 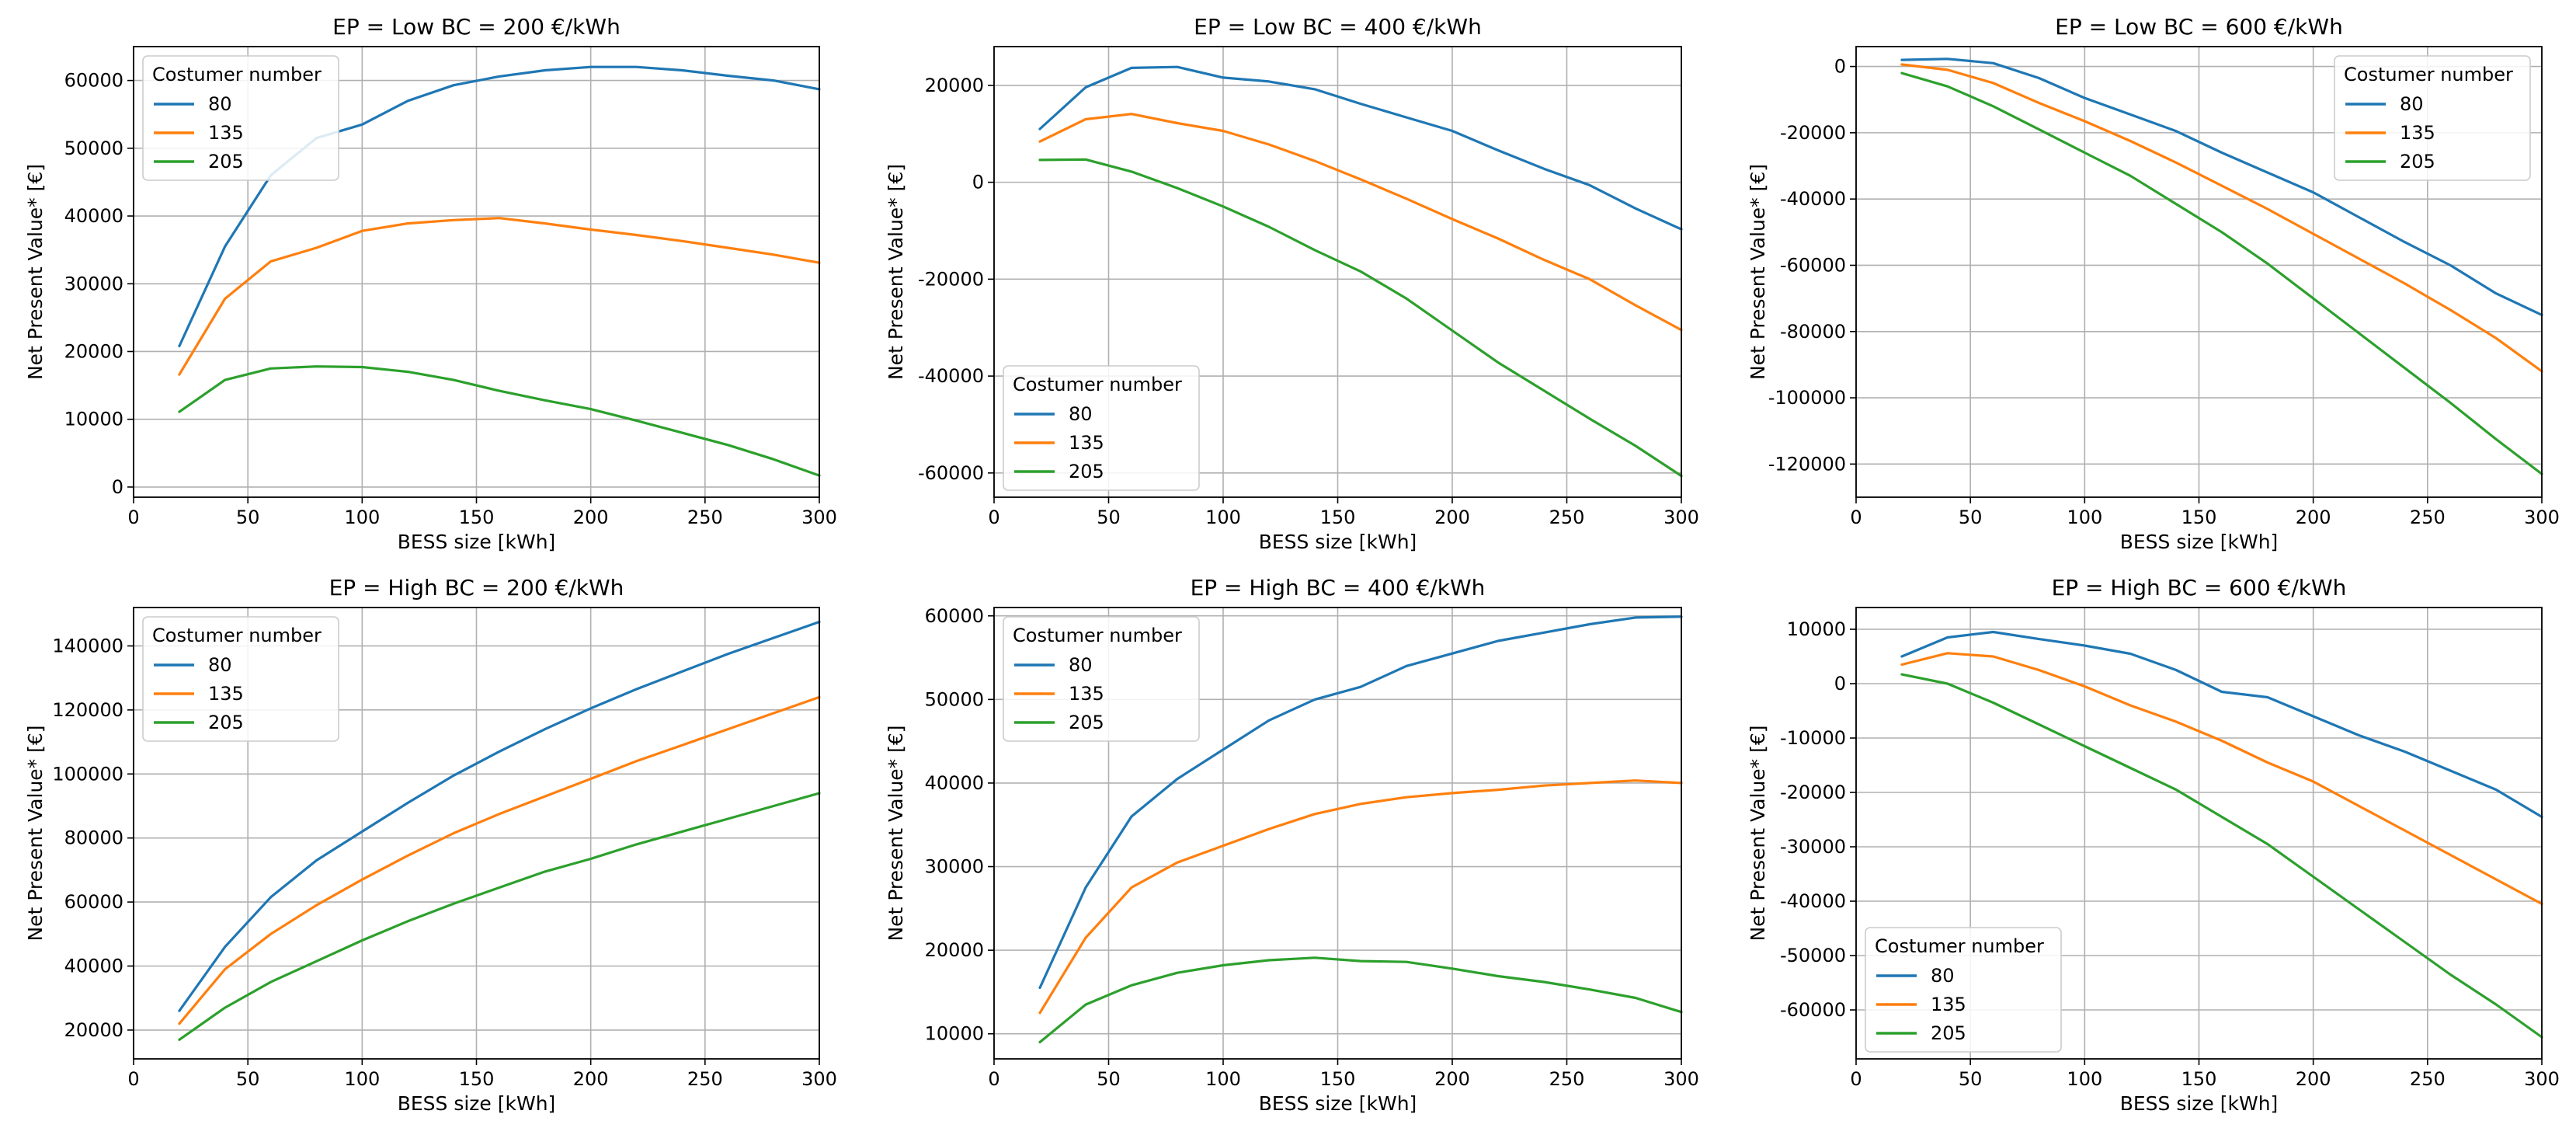 What do you see at coordinates (1813, 738) in the screenshot?
I see `y-tick-label: -10000` at bounding box center [1813, 738].